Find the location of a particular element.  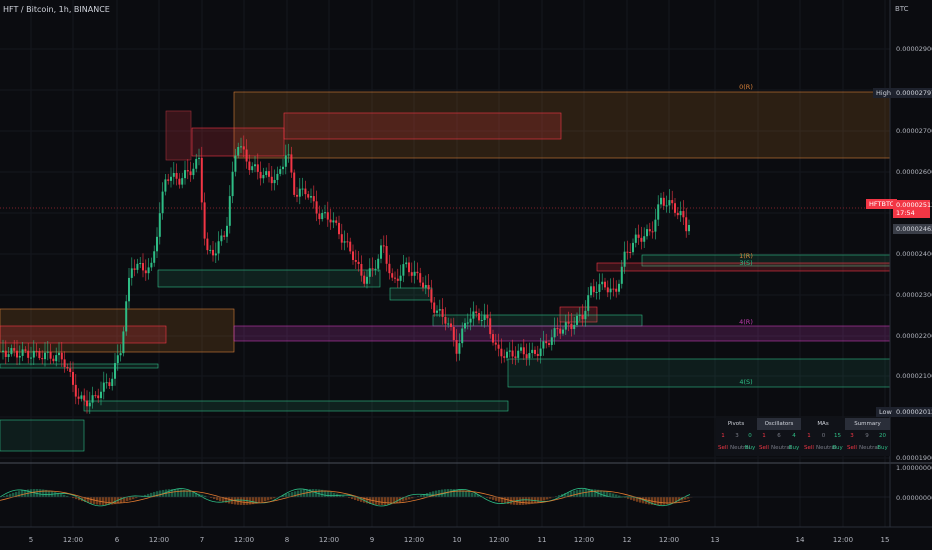

zone-support-mid is located at coordinates (269, 278).